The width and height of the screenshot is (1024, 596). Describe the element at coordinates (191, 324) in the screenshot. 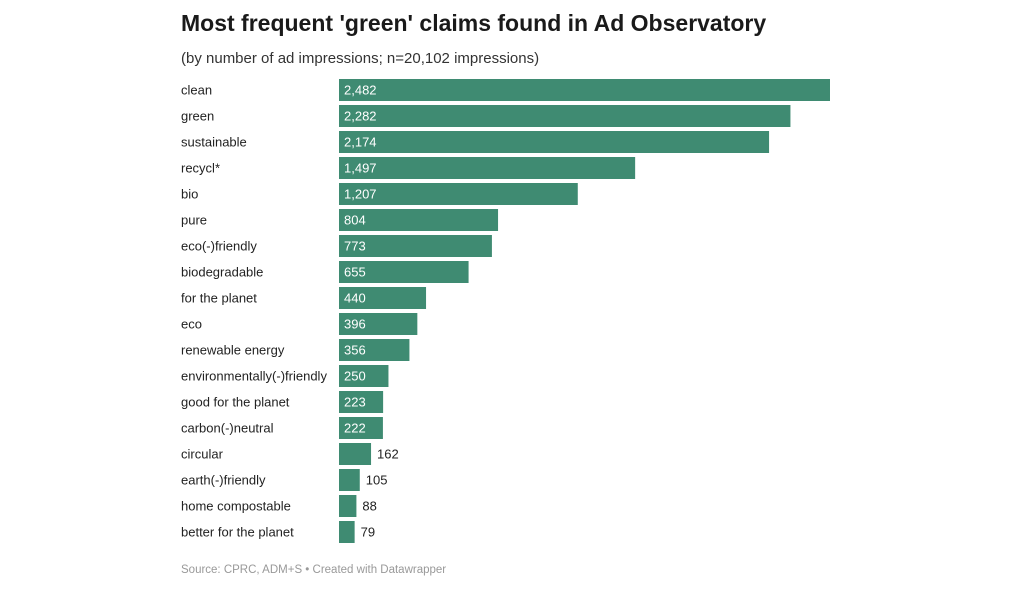

I see `category-label-eco: eco` at that location.